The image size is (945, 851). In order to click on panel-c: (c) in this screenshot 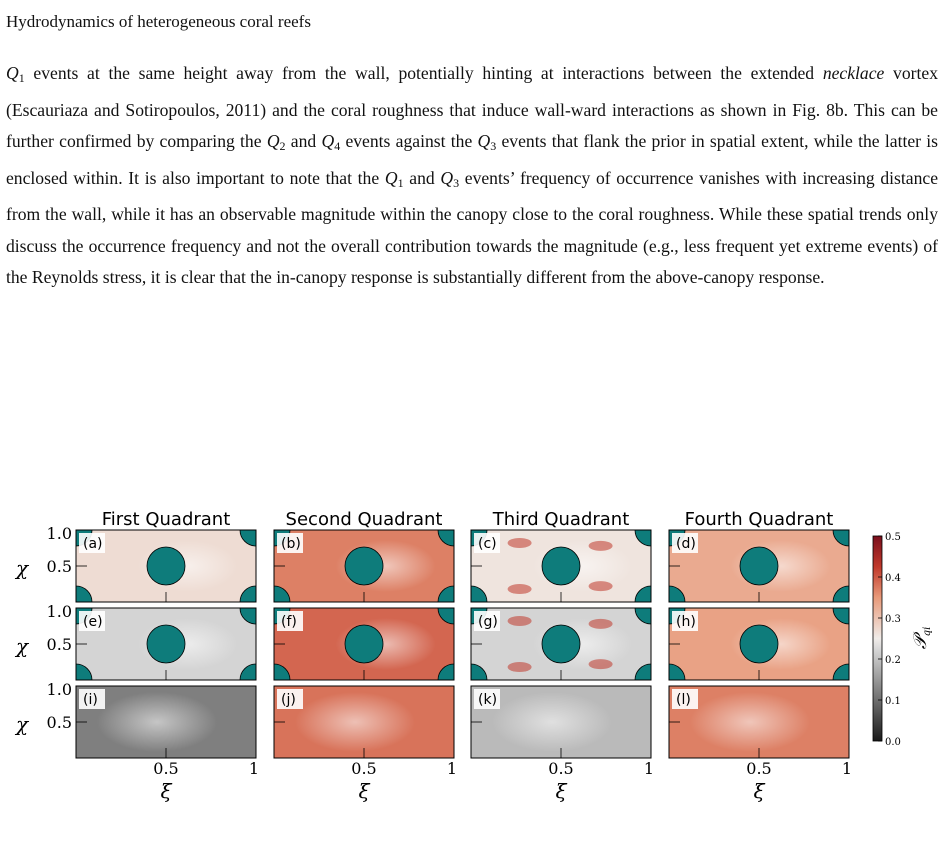, I will do `click(561, 566)`.